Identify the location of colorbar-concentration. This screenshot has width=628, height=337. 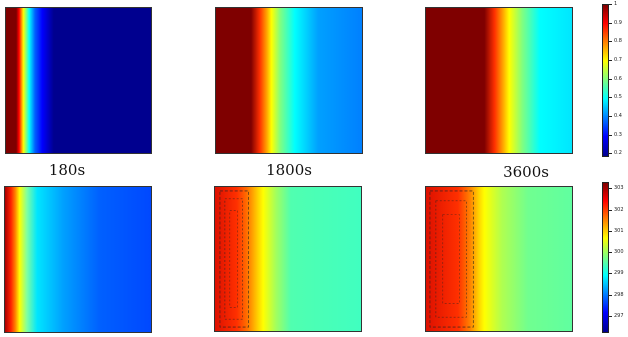
(605, 80).